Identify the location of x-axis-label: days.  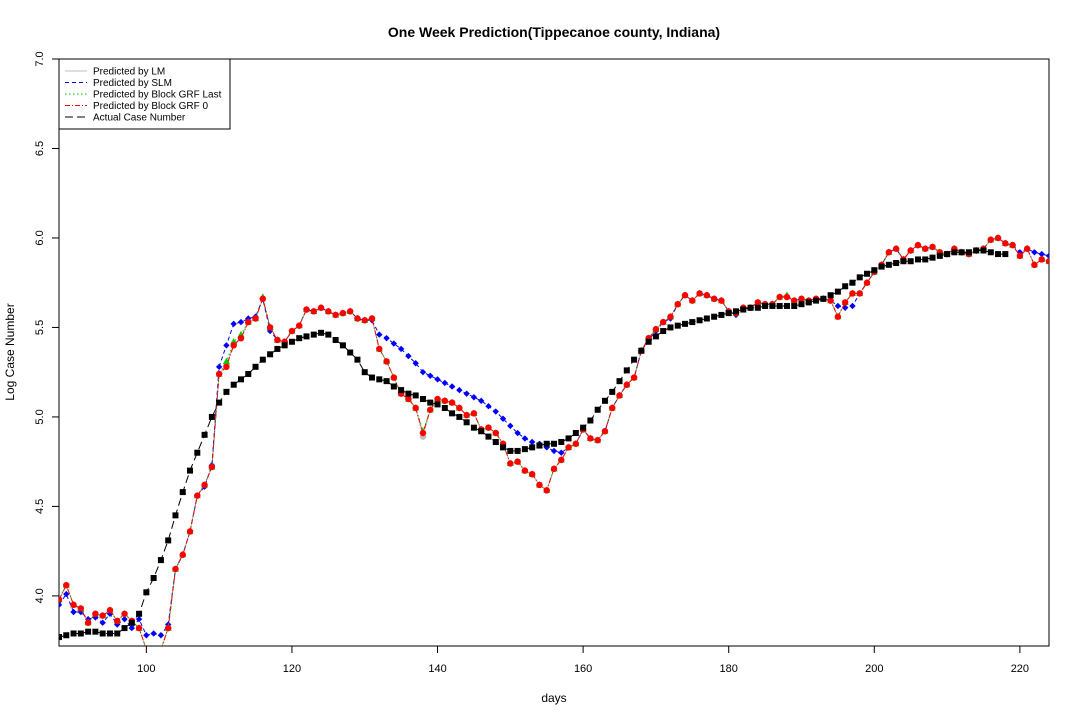
(553, 698).